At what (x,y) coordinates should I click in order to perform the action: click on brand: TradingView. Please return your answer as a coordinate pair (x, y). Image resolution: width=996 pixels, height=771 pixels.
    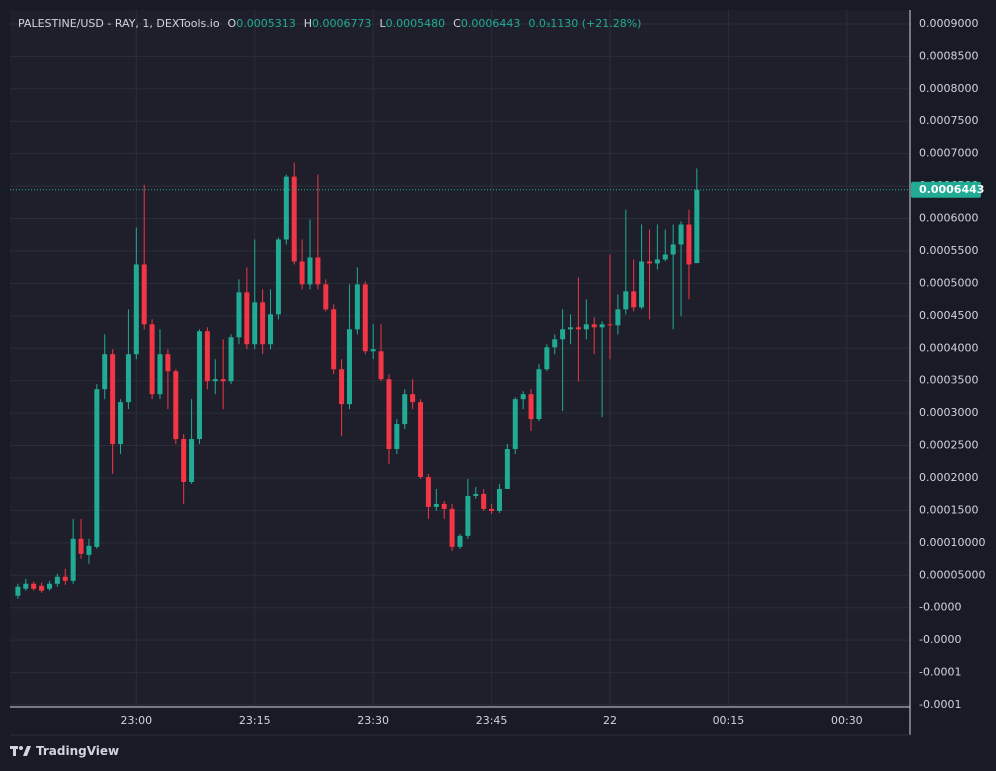
    Looking at the image, I should click on (64, 751).